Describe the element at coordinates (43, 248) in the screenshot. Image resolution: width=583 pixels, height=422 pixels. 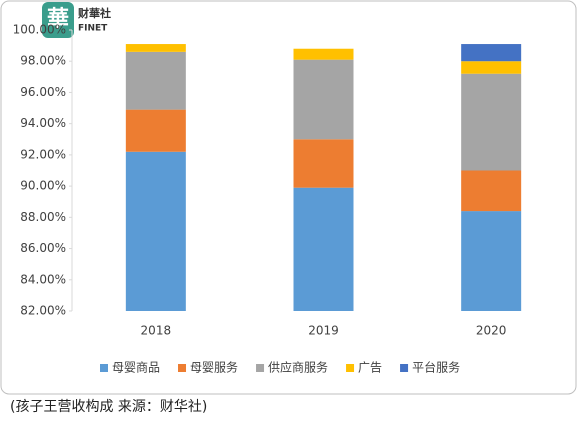
I see `y-tick-label: 86.00%` at that location.